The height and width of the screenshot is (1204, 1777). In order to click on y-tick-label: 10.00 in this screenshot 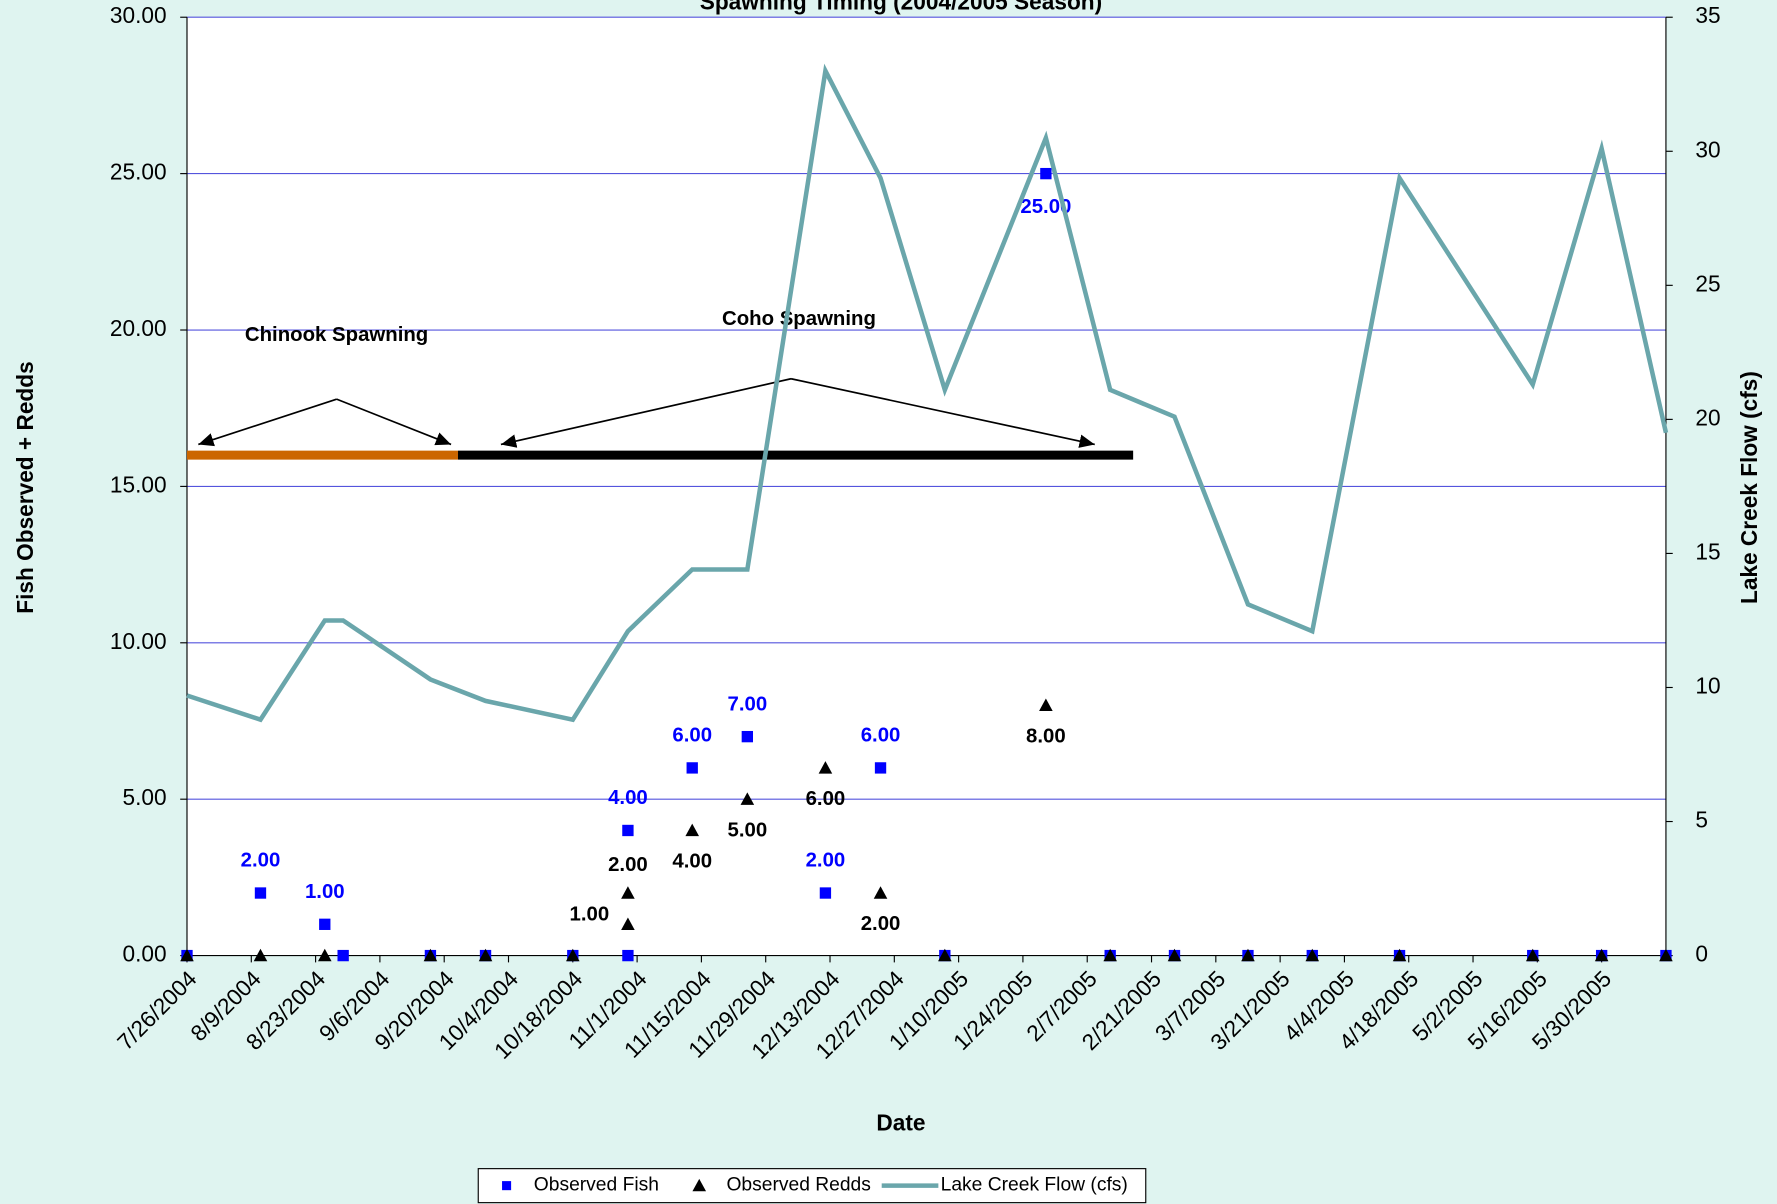, I will do `click(138, 641)`.